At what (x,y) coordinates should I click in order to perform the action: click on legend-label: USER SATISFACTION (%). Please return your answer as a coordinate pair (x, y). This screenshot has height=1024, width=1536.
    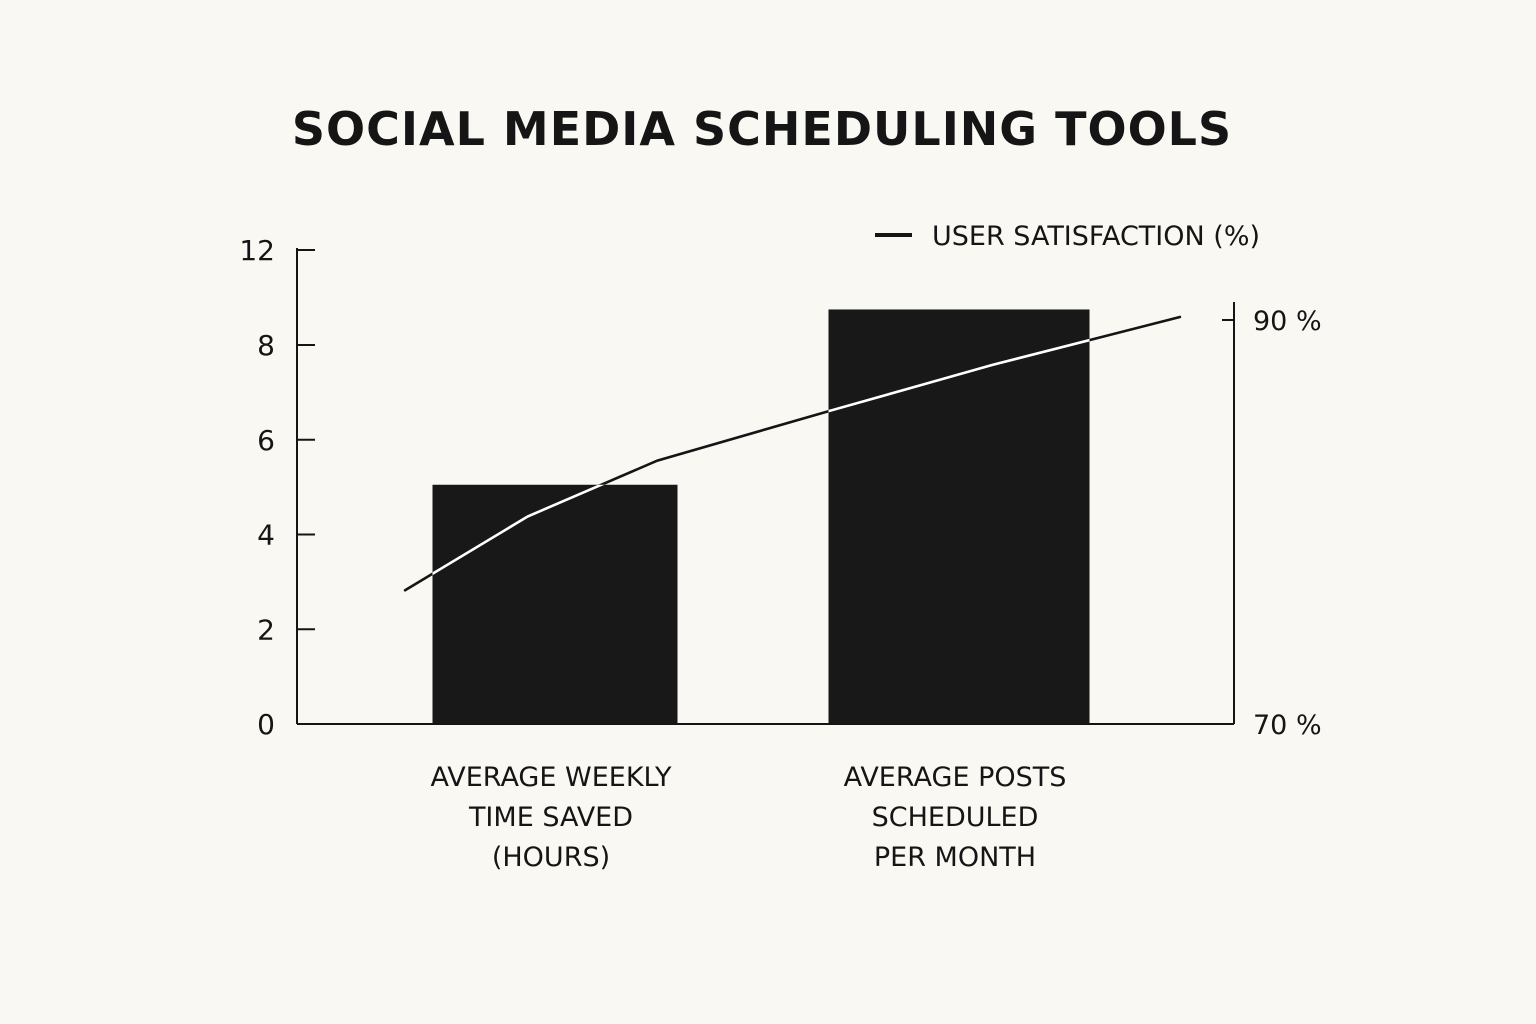
    Looking at the image, I should click on (1096, 236).